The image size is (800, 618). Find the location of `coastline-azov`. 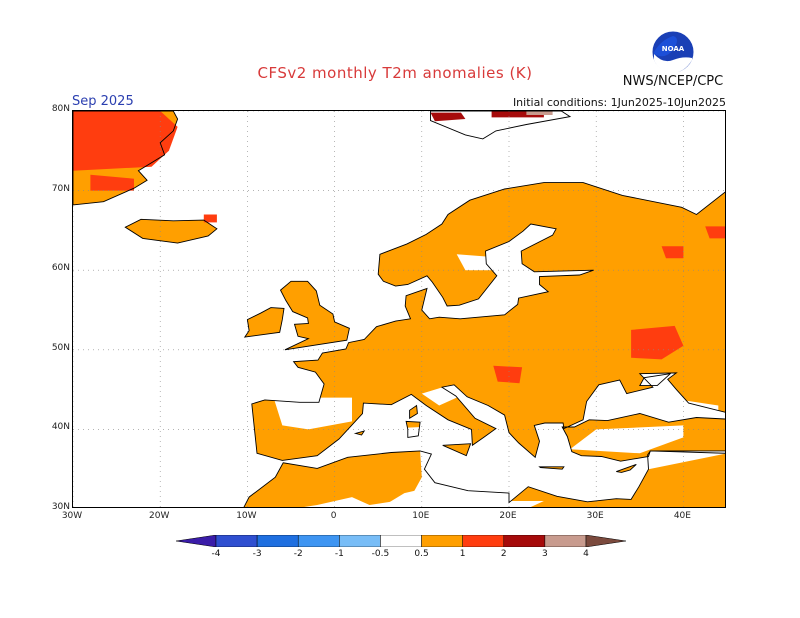

coastline-azov is located at coordinates (655, 380).